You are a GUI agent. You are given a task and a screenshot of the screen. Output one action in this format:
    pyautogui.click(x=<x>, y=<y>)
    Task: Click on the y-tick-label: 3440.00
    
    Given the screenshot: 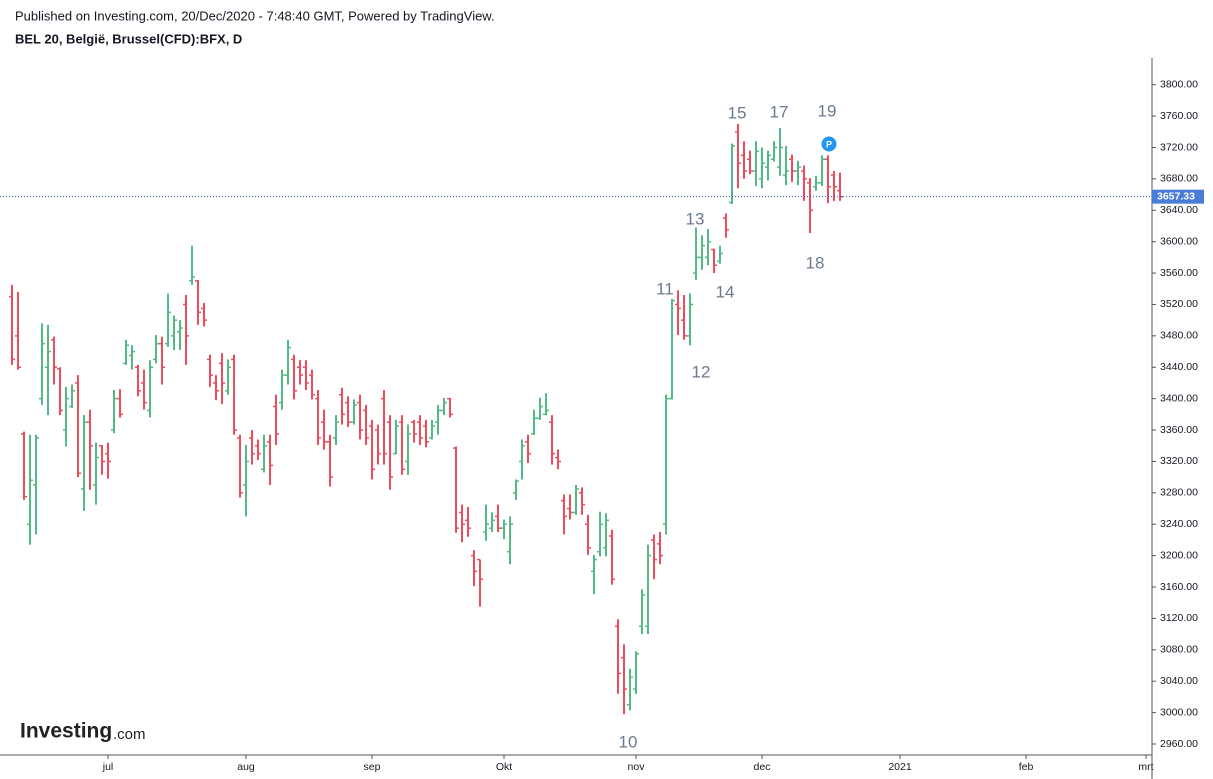 What is the action you would take?
    pyautogui.click(x=1179, y=367)
    